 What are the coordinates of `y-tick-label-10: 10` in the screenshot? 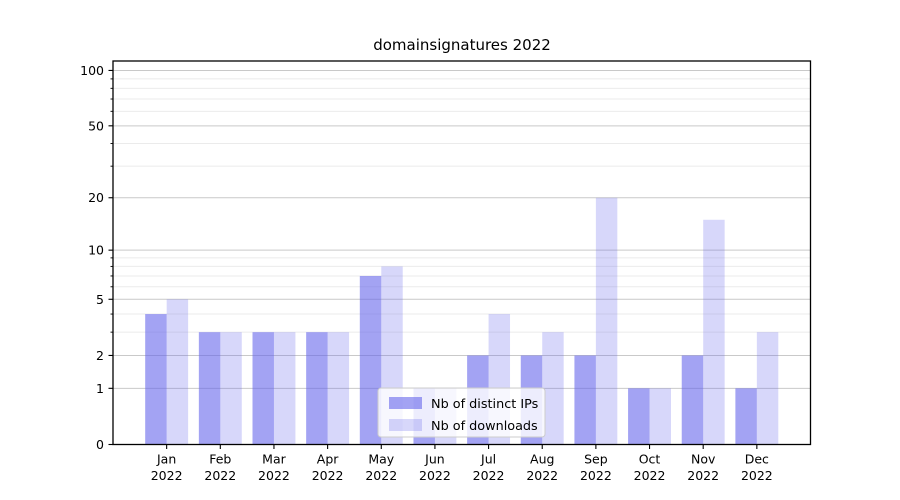 It's located at (96, 250).